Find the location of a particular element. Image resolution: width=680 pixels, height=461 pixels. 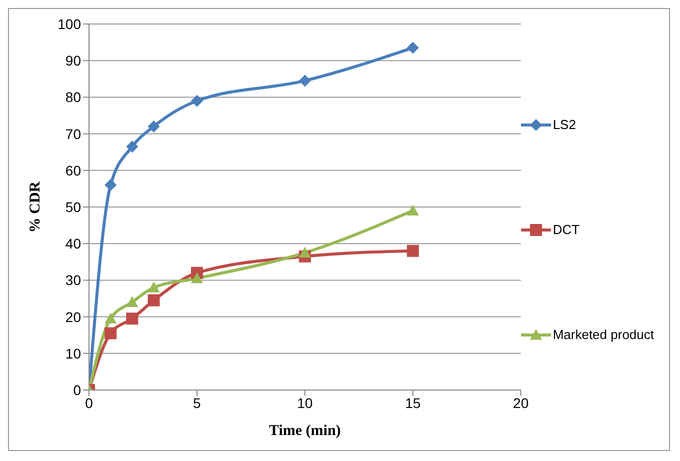

y-tick-label: 20 is located at coordinates (73, 316).